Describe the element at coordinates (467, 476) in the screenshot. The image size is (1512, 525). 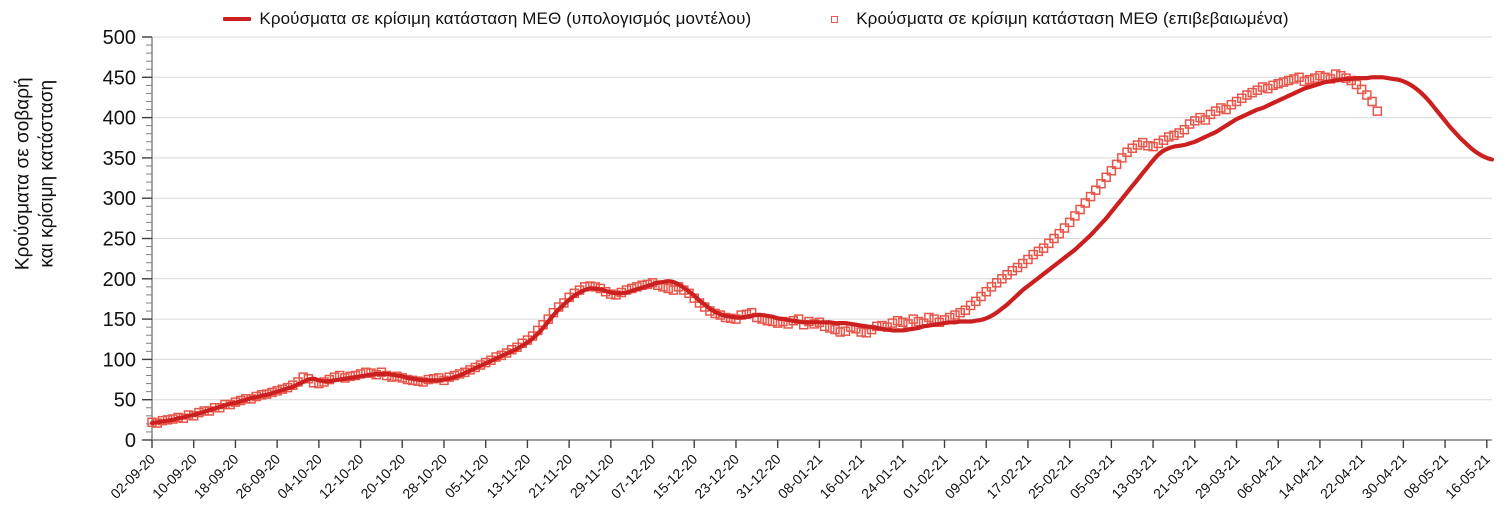
I see `x-tick-label: 05-11-20` at that location.